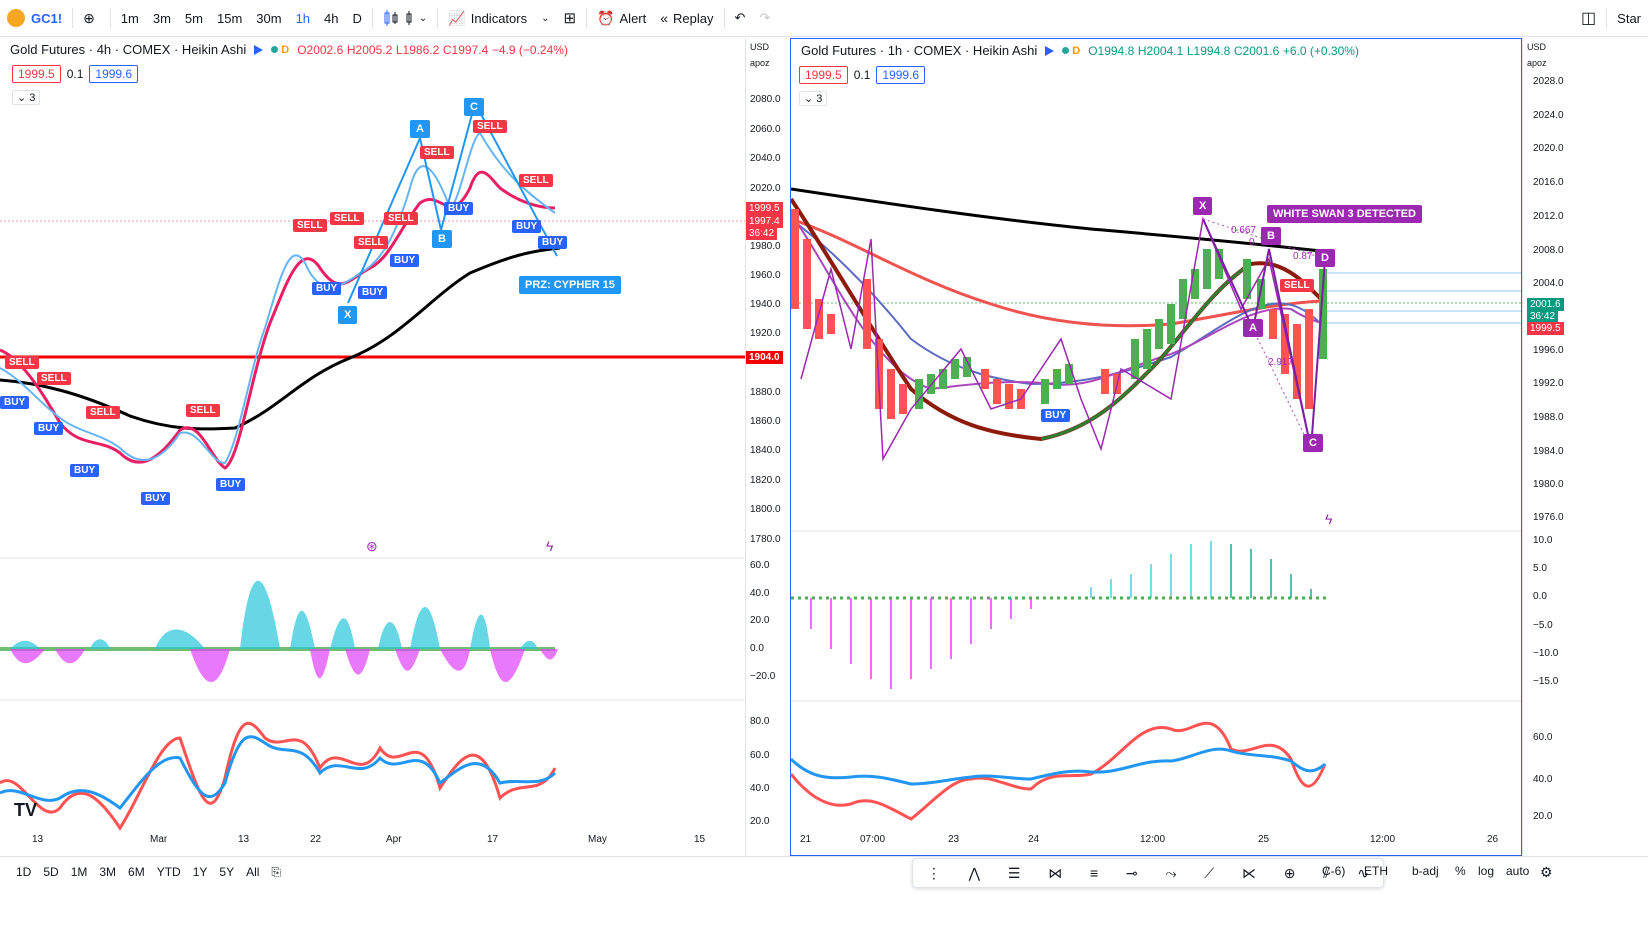 This screenshot has height=935, width=1648. I want to click on xabcd-pattern-tool-icon: ⋀, so click(974, 872).